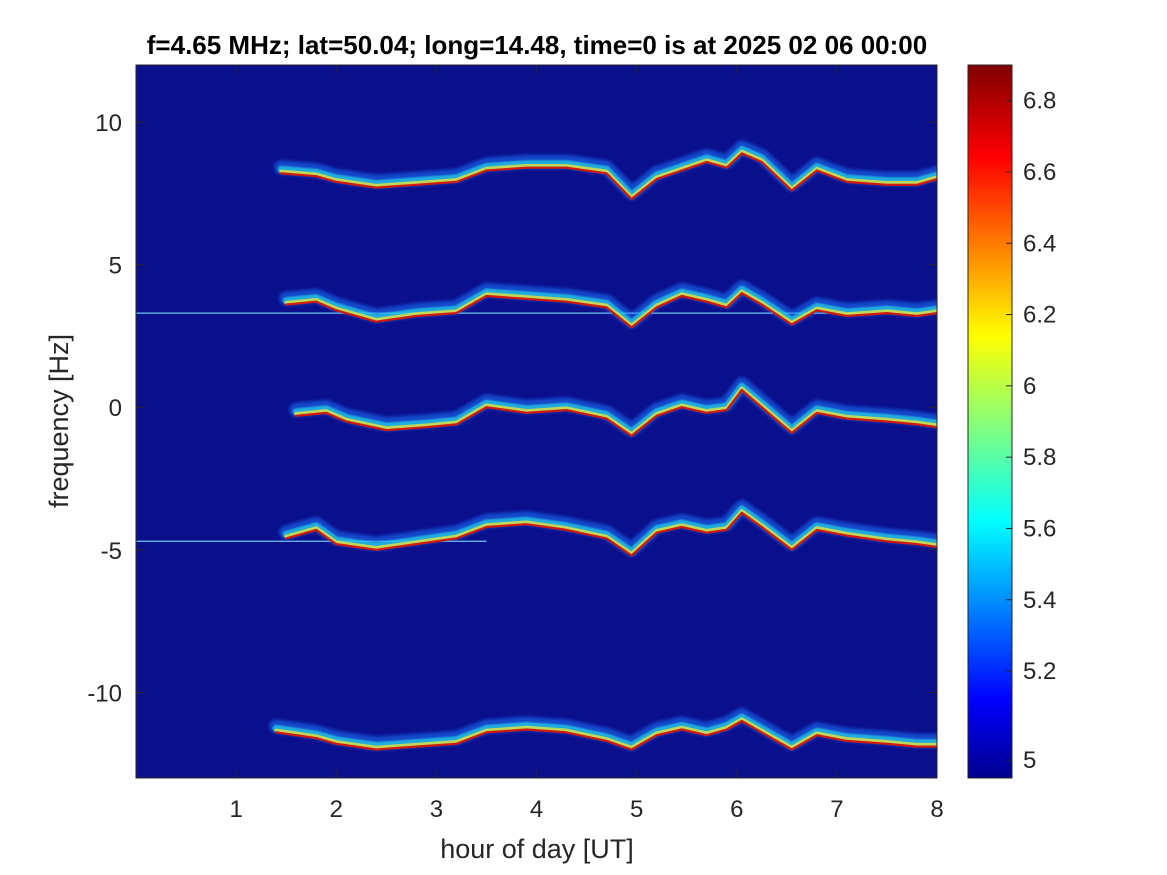  What do you see at coordinates (1039, 528) in the screenshot?
I see `colorbar-tick-label: 5.6` at bounding box center [1039, 528].